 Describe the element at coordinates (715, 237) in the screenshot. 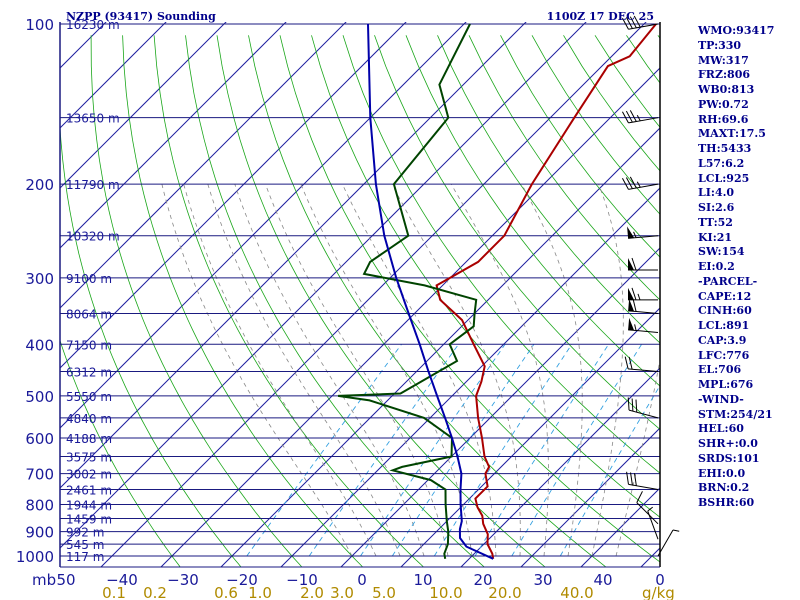

I see `stability-index-item: KI:21` at that location.